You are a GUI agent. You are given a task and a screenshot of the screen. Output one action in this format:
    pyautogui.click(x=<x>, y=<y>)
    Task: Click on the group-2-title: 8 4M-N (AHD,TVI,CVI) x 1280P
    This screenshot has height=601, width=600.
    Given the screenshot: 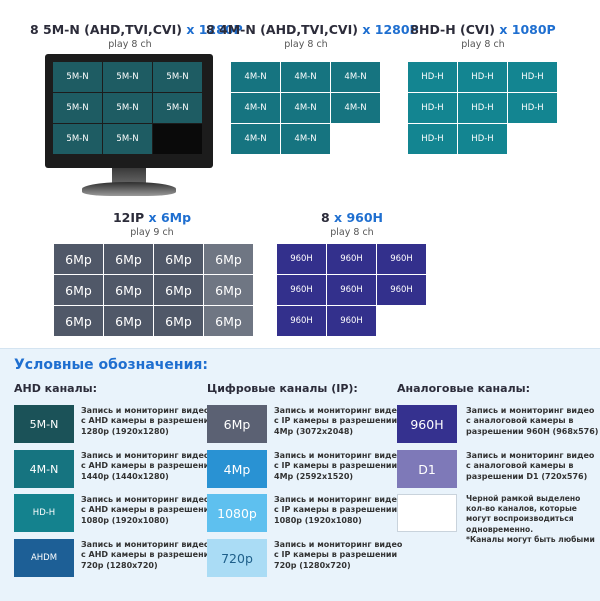 What is the action you would take?
    pyautogui.click(x=312, y=29)
    